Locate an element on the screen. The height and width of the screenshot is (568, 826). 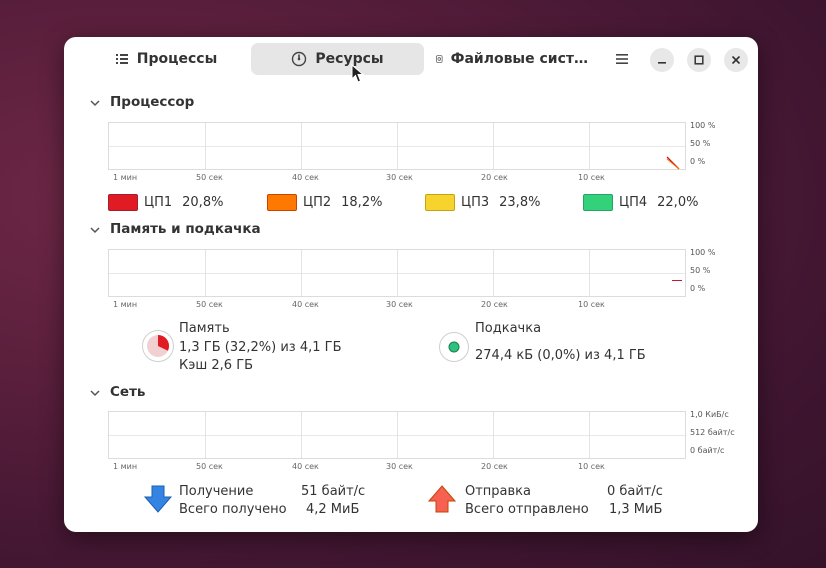
receive-total-label: Всего получено is located at coordinates (233, 509).